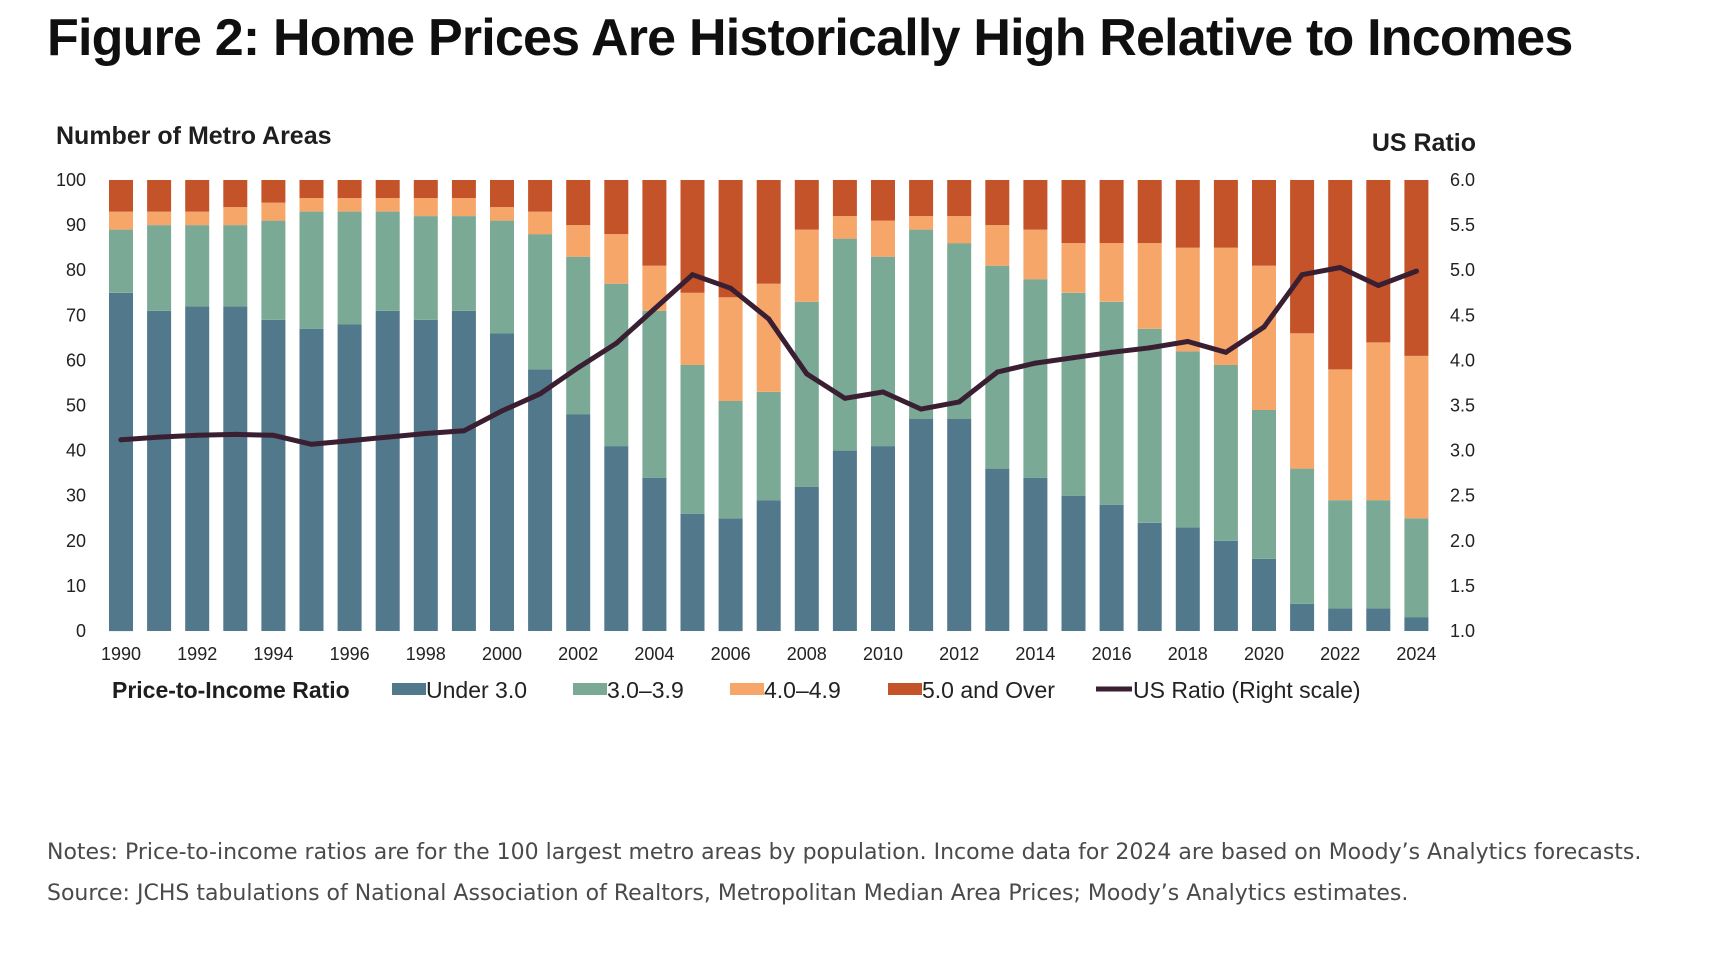 This screenshot has height=956, width=1722. Describe the element at coordinates (71, 180) in the screenshot. I see `y-tick-label: 100` at that location.